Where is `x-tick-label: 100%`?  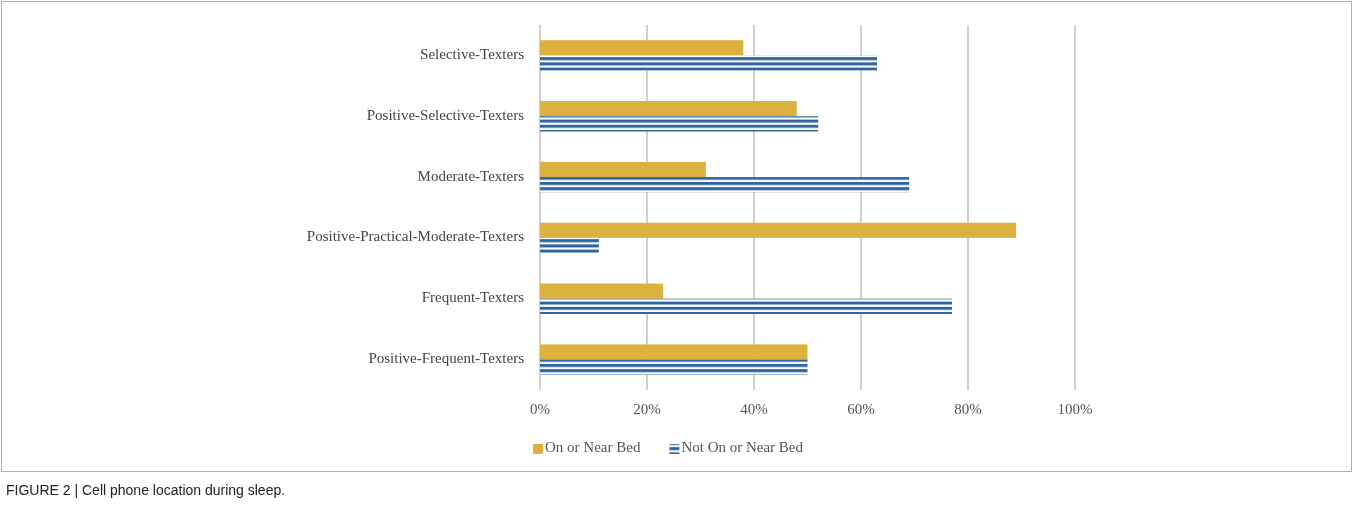
x-tick-label: 100% is located at coordinates (1075, 409).